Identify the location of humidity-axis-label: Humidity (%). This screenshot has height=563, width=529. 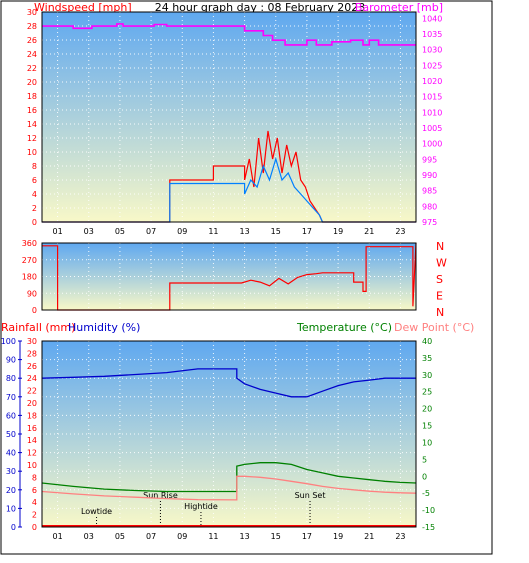
(104, 327).